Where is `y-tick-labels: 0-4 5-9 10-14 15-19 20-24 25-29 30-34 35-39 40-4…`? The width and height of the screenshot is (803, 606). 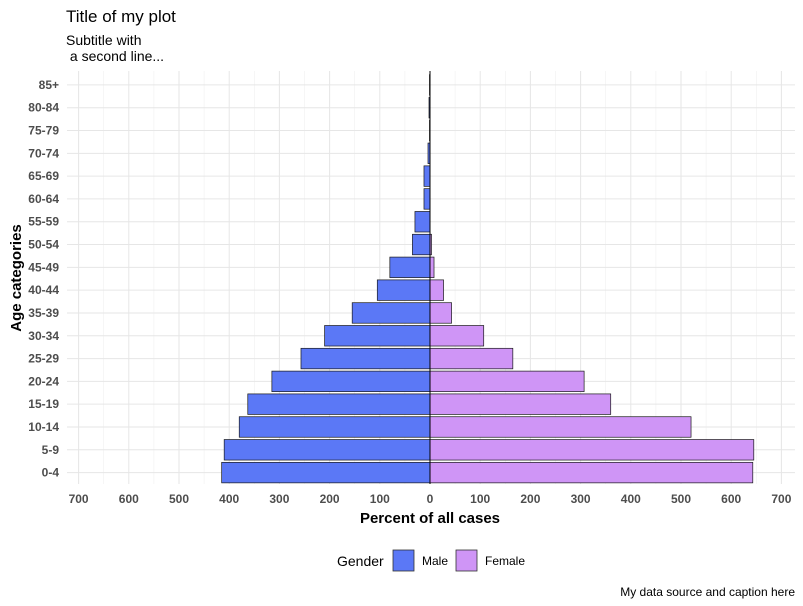
y-tick-labels: 0-4 5-9 10-14 15-19 20-24 25-29 30-34 35-39 40-4… is located at coordinates (43, 279).